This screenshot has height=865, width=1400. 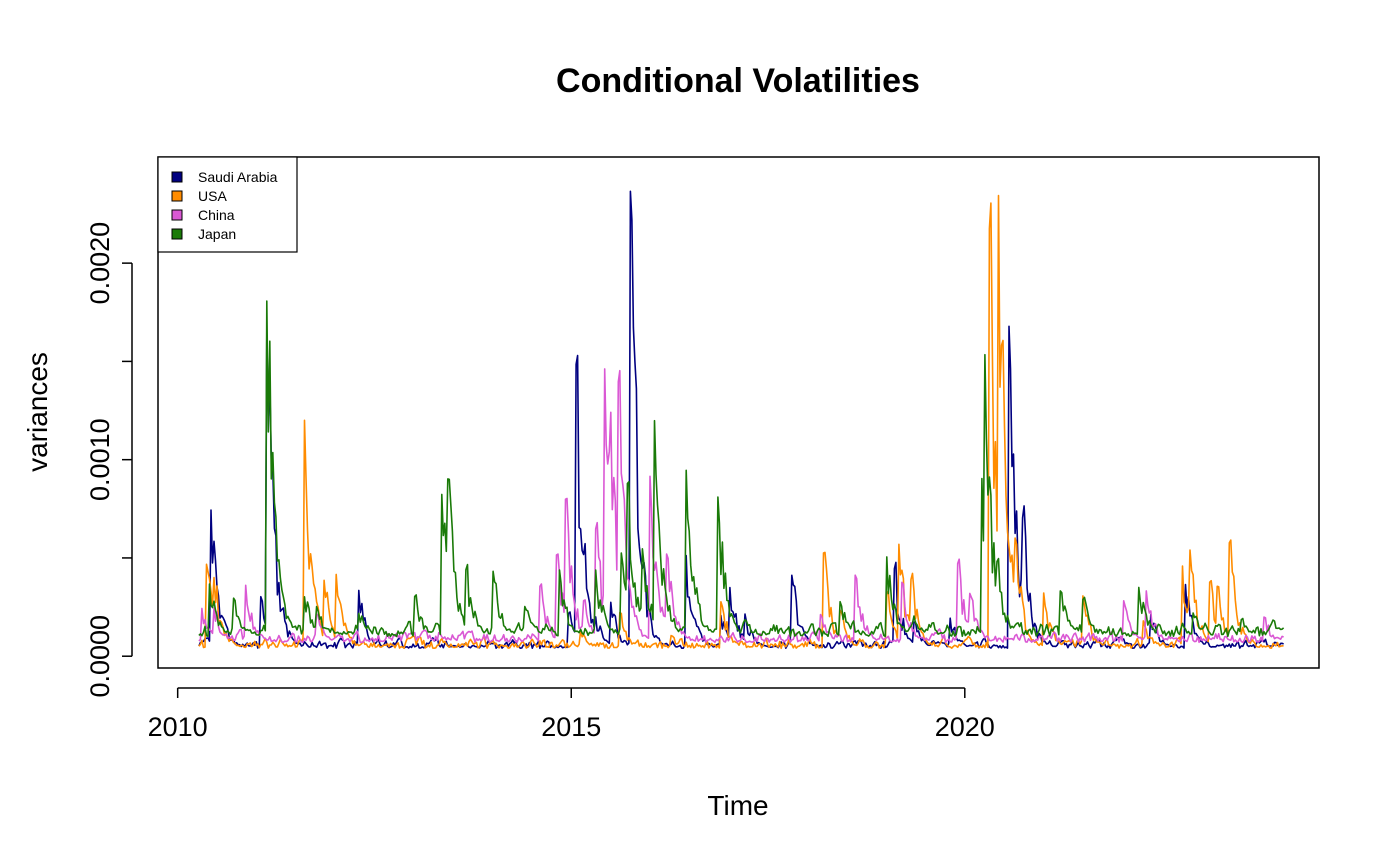 I want to click on legend: Saudi Arabia USA China Japan, so click(x=227, y=204).